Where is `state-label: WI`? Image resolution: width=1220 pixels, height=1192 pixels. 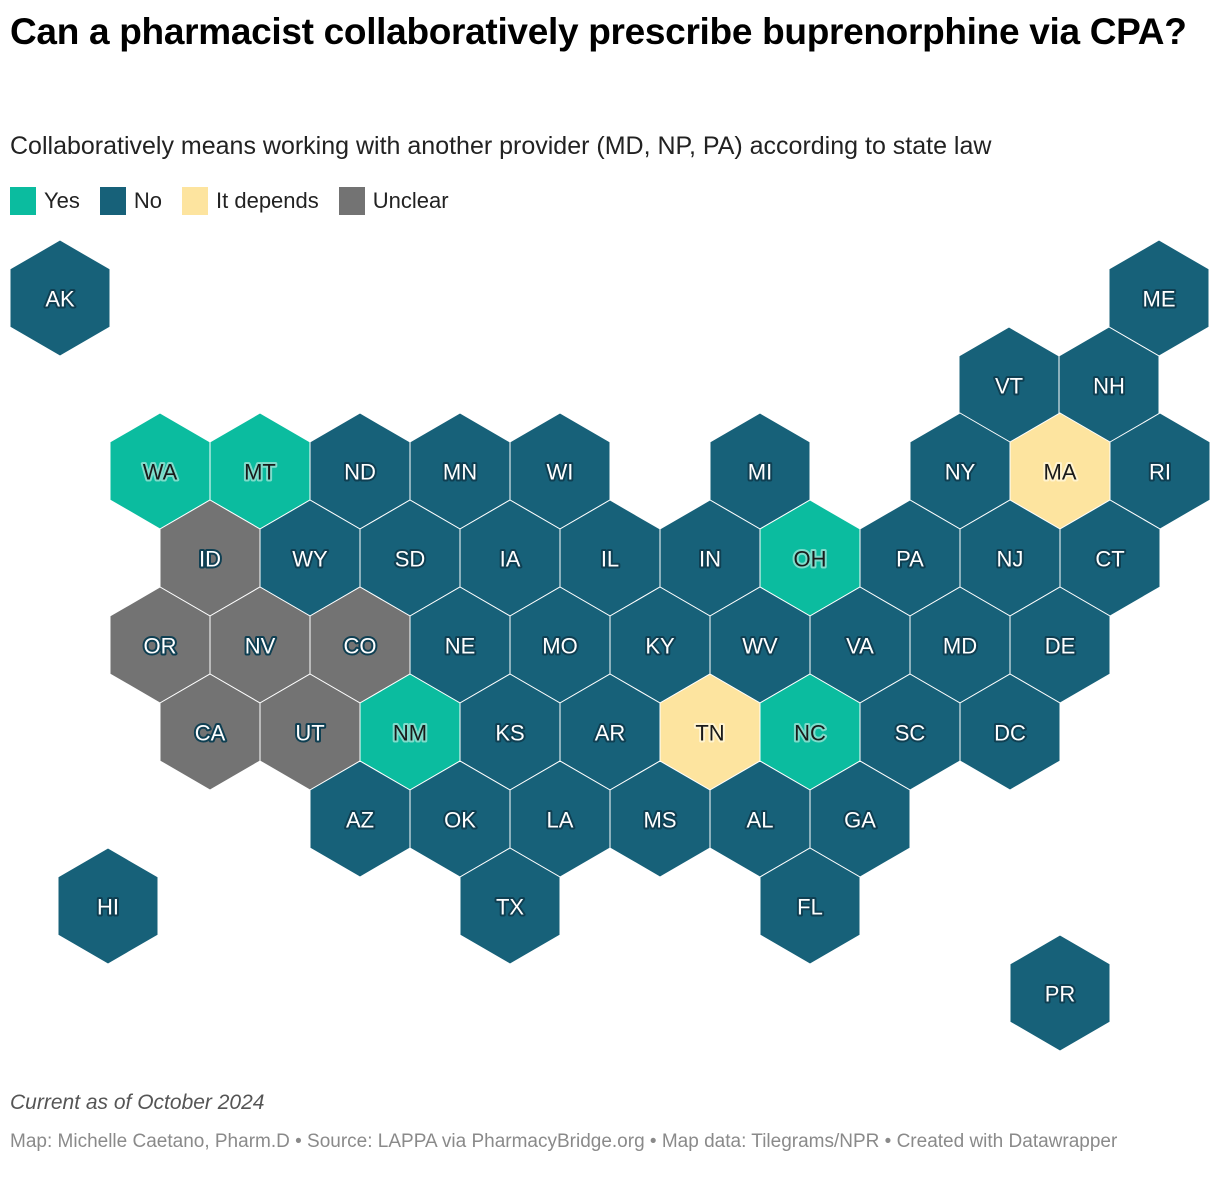
state-label: WI is located at coordinates (560, 472).